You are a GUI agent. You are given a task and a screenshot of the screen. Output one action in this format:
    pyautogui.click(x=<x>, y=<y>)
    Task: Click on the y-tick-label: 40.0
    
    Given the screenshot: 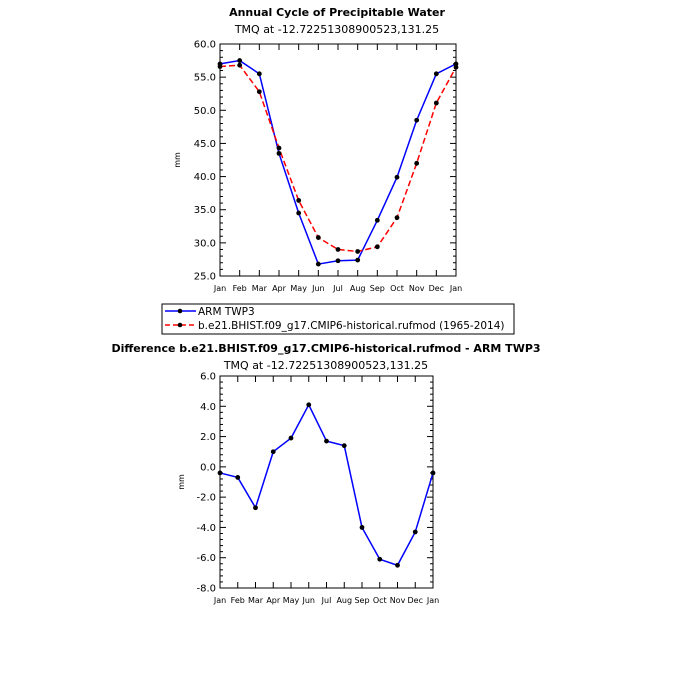 What is the action you would take?
    pyautogui.click(x=205, y=177)
    